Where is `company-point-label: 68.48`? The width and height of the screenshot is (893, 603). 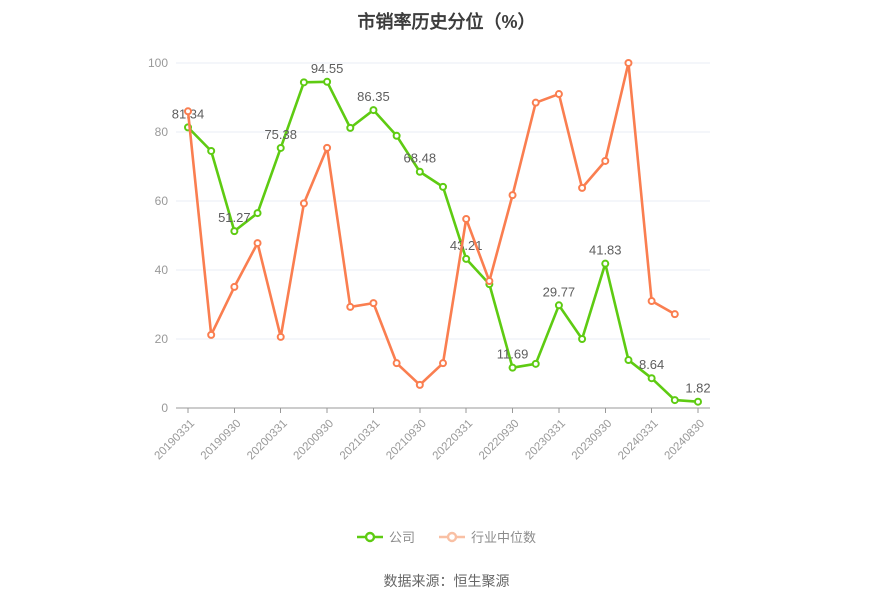 company-point-label: 68.48 is located at coordinates (420, 158).